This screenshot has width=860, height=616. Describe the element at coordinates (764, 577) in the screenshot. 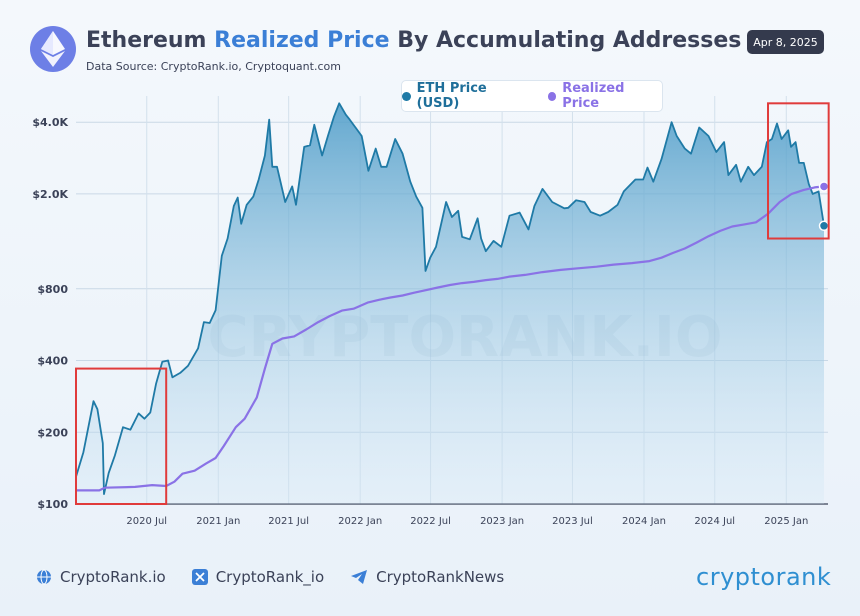

I see `brand-logo: cryptorank` at that location.